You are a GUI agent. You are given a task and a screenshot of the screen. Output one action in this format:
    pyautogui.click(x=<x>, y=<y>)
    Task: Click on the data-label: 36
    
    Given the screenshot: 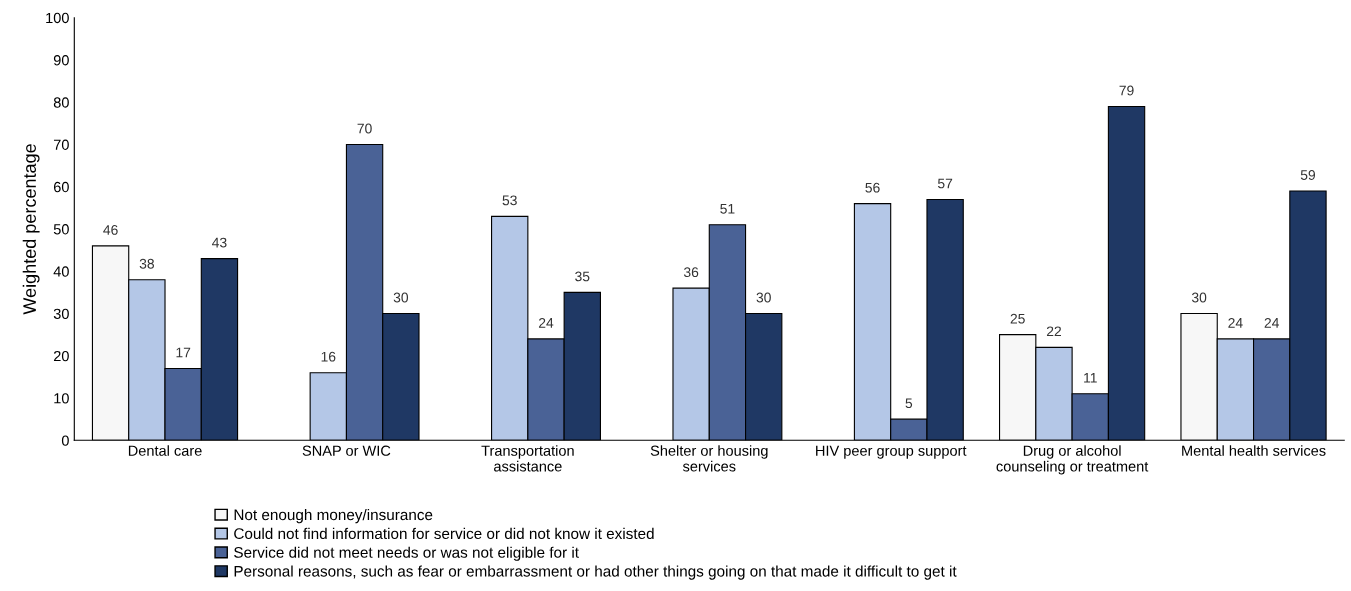 What is the action you would take?
    pyautogui.click(x=691, y=272)
    